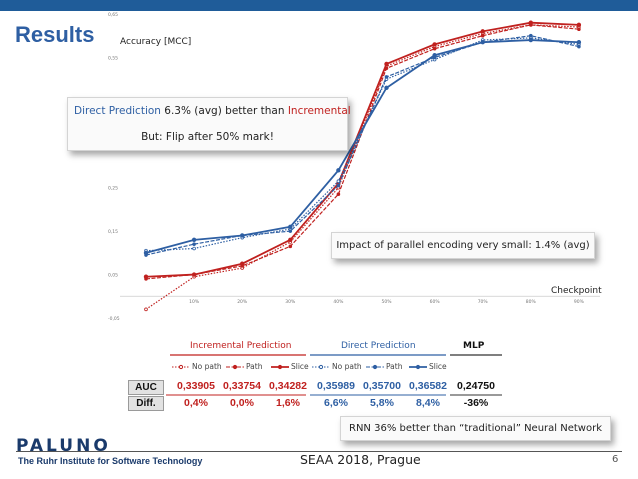 This screenshot has height=479, width=638. What do you see at coordinates (531, 302) in the screenshot?
I see `x-tick-label: 80%` at bounding box center [531, 302].